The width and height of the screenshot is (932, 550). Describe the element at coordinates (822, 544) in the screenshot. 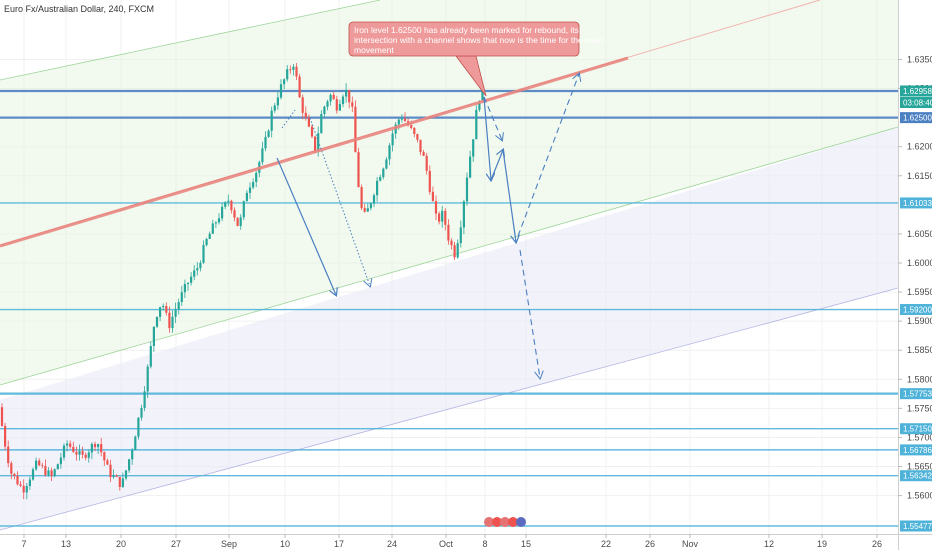

I see `x-tick-label: 19` at that location.